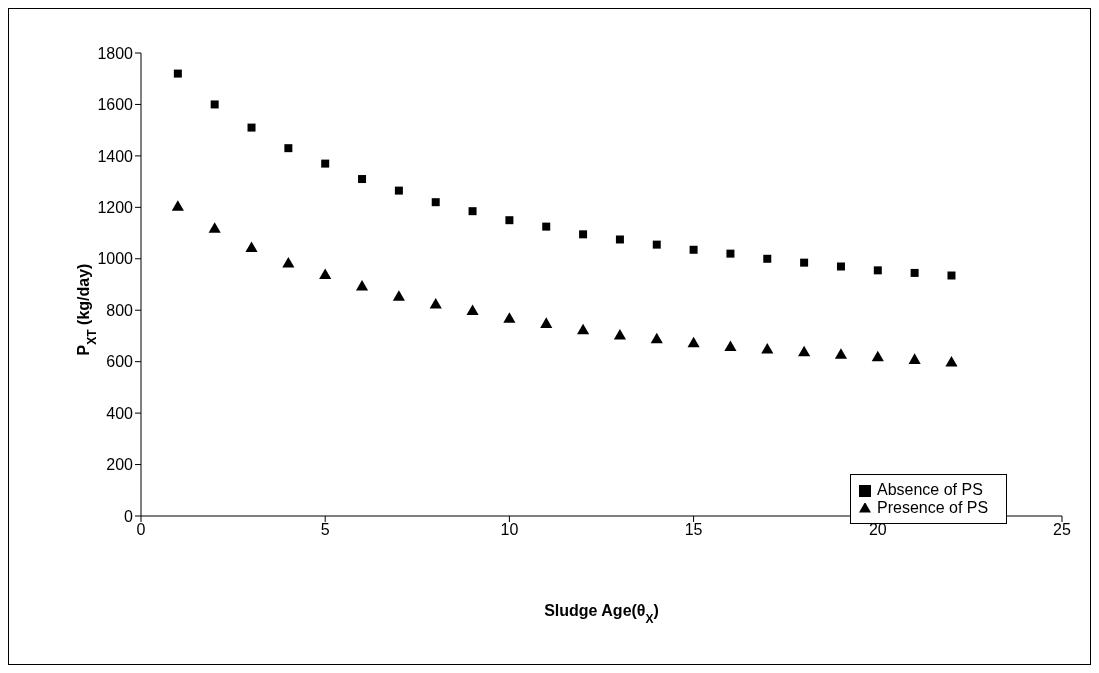  I want to click on x-axis-title: Sludge Age(θ$_{X}$), so click(601, 614).